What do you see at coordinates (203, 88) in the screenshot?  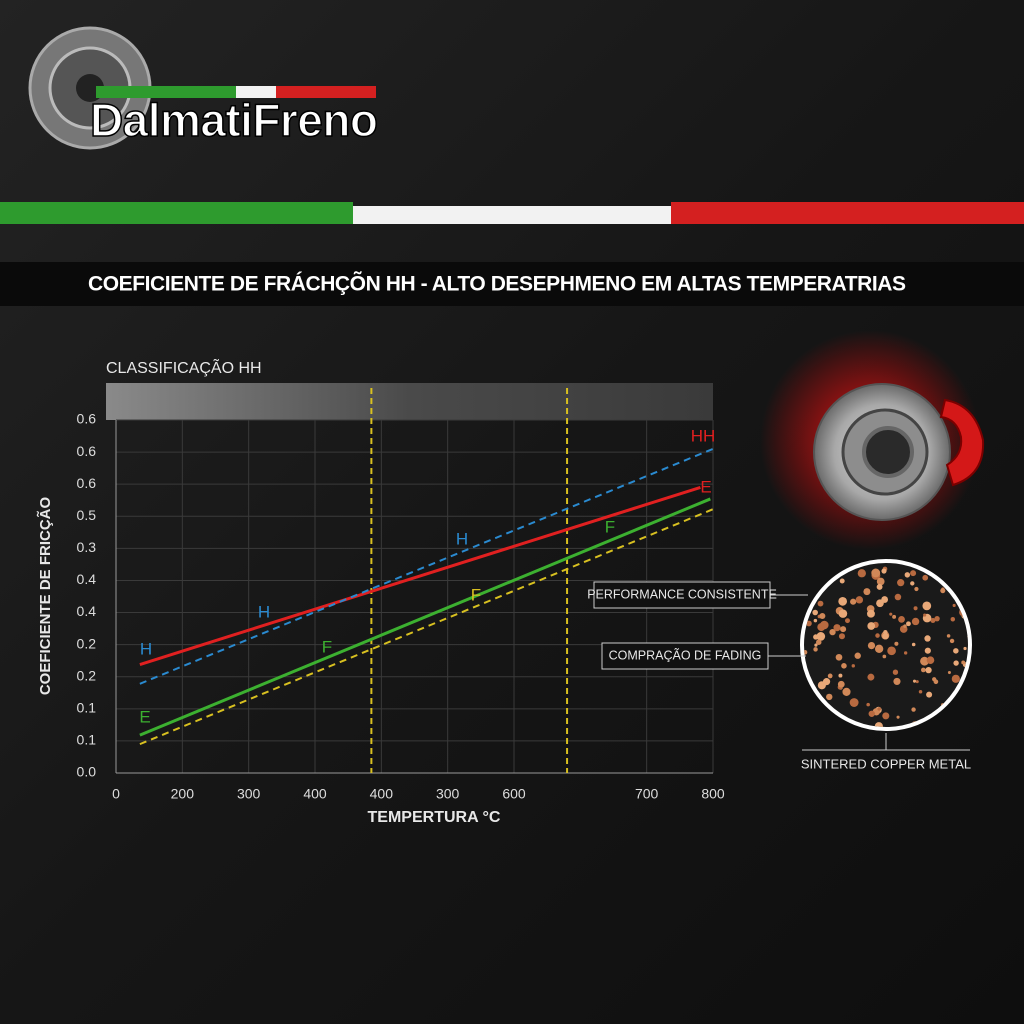 I see `logo: DalmatiFreno` at bounding box center [203, 88].